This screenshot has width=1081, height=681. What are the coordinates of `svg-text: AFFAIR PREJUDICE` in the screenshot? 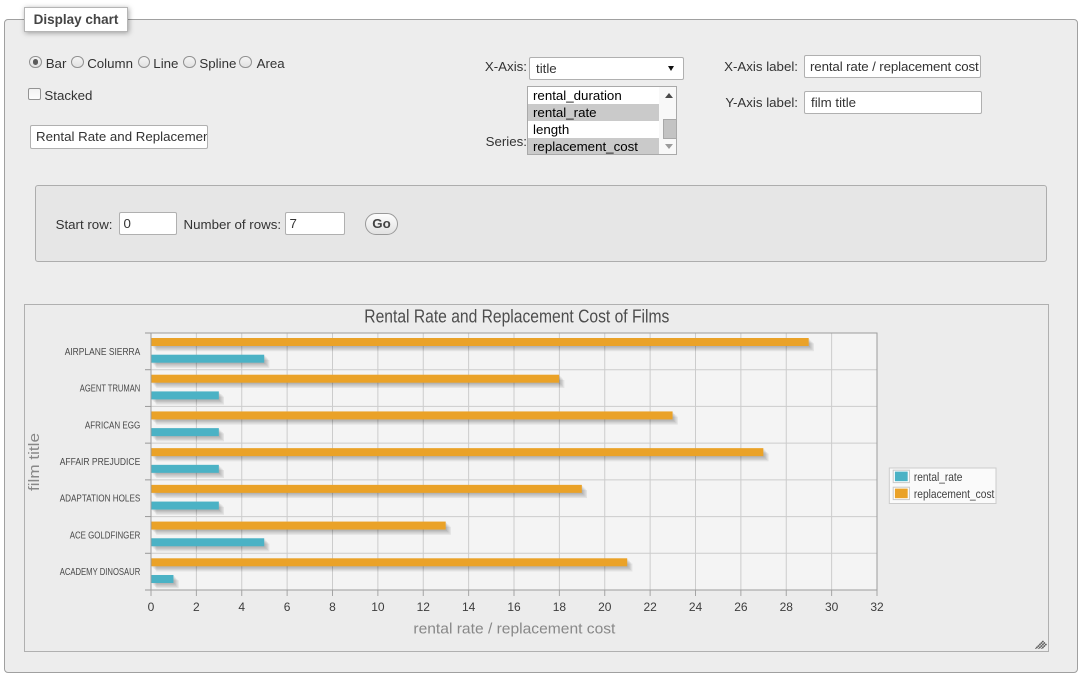 It's located at (100, 462).